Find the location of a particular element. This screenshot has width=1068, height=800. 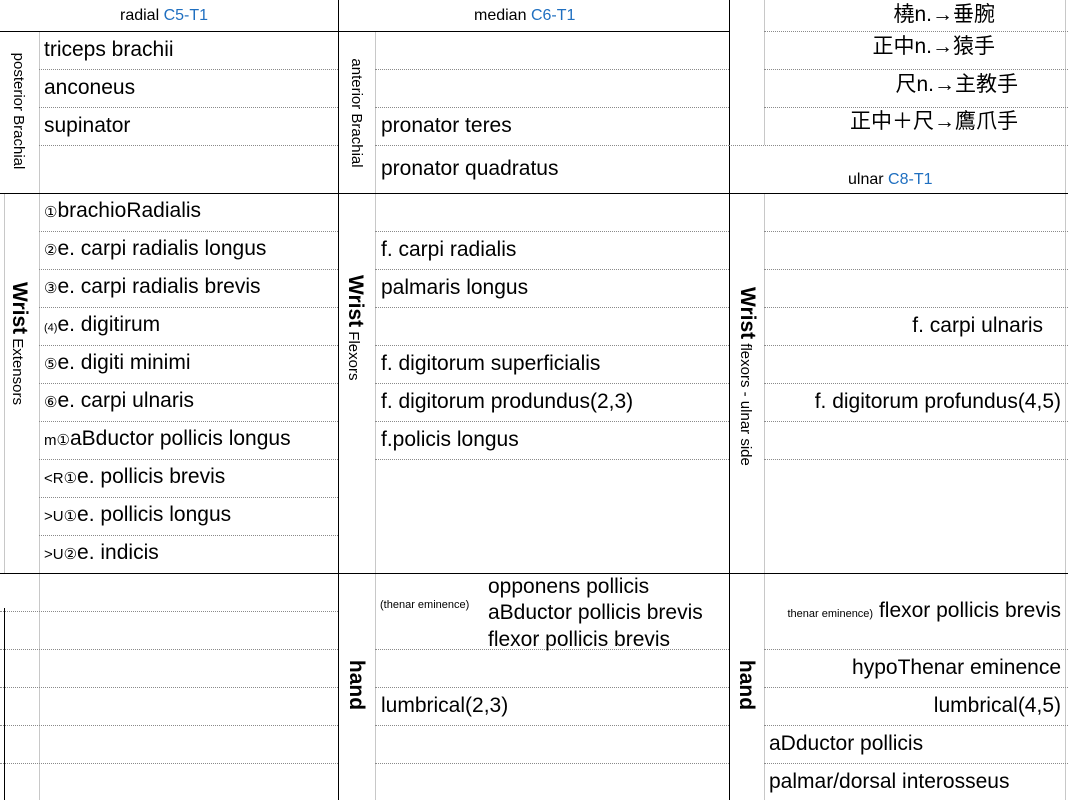

thenar-eminence-label: (thenar eminence) is located at coordinates (425, 605).